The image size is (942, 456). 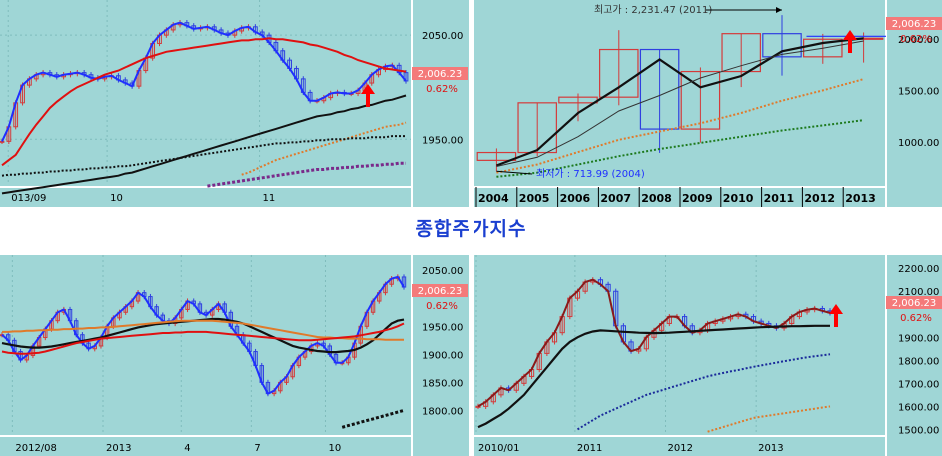 I want to click on x-tick-label: 2005, so click(x=534, y=198).